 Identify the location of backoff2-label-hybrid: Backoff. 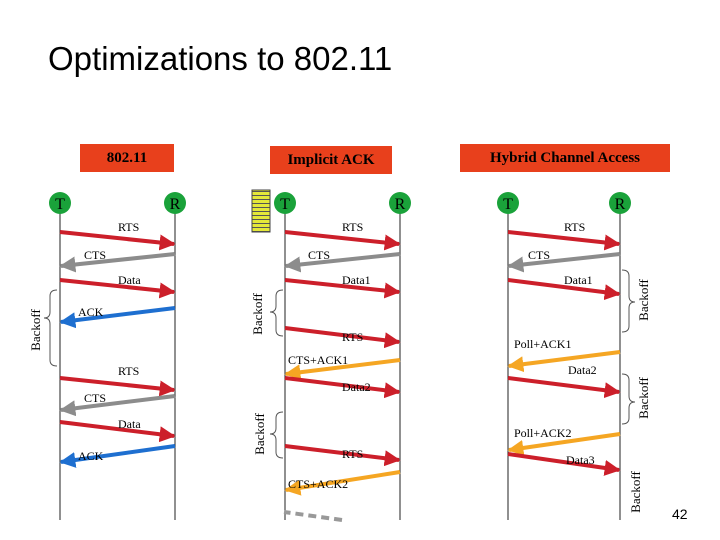
(643, 398).